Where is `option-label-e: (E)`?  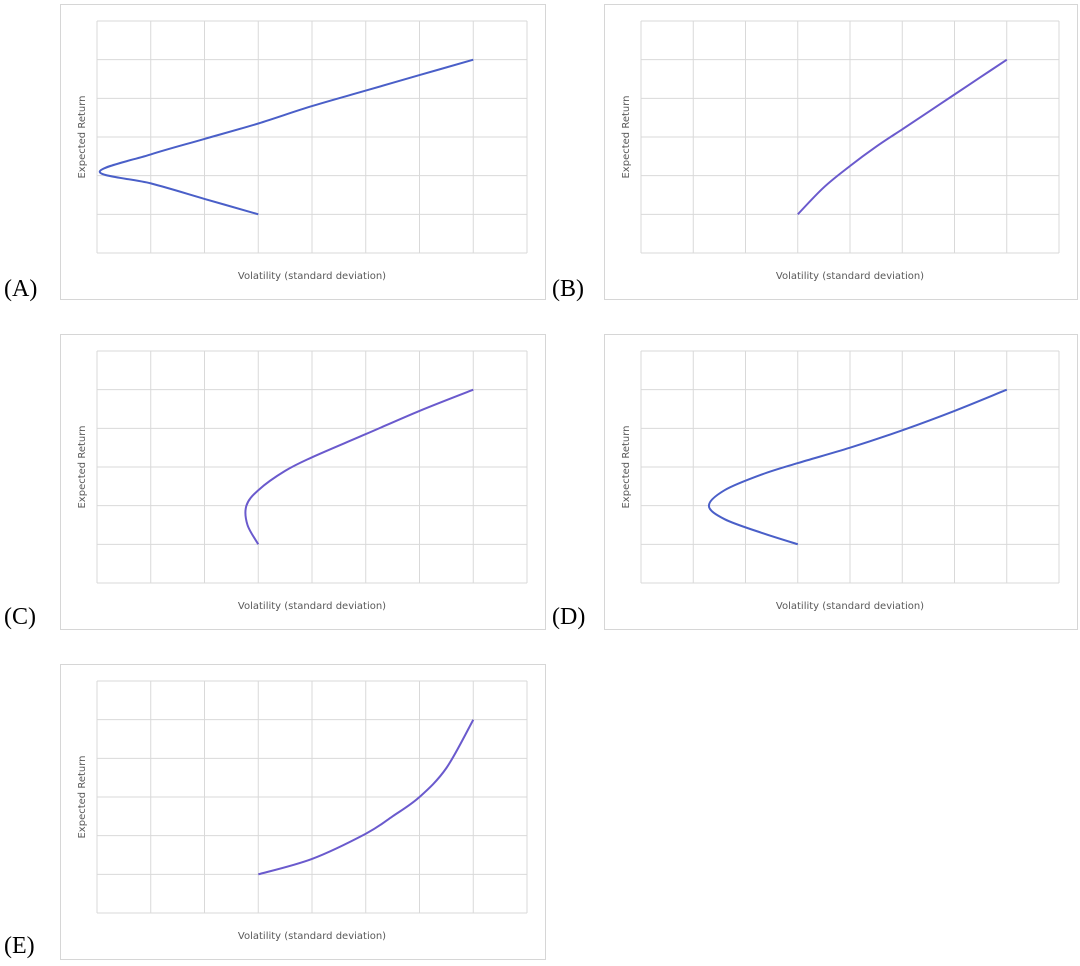
option-label-e: (E) is located at coordinates (19, 946).